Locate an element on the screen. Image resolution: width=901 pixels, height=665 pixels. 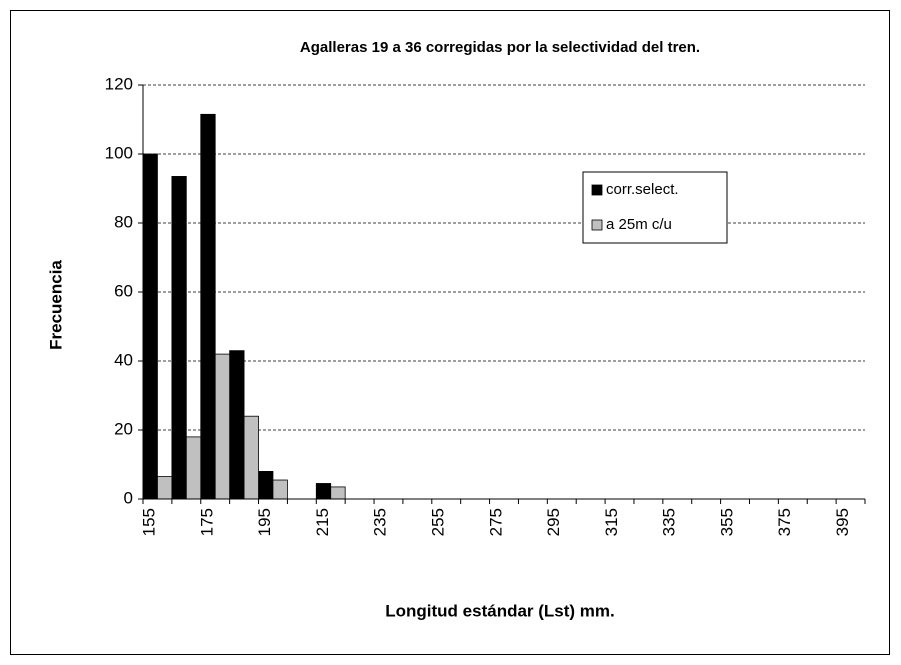
x-tick-label: 255 is located at coordinates (438, 522).